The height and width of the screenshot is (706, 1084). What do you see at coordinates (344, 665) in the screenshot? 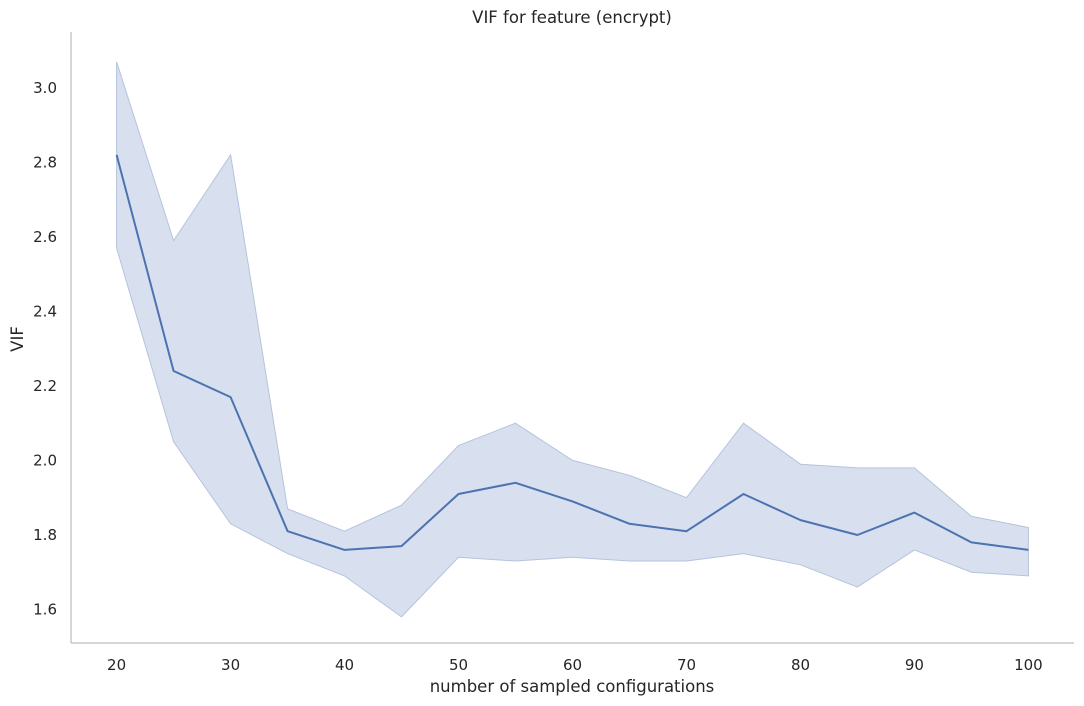
I see `x-tick-label: 40` at bounding box center [344, 665].